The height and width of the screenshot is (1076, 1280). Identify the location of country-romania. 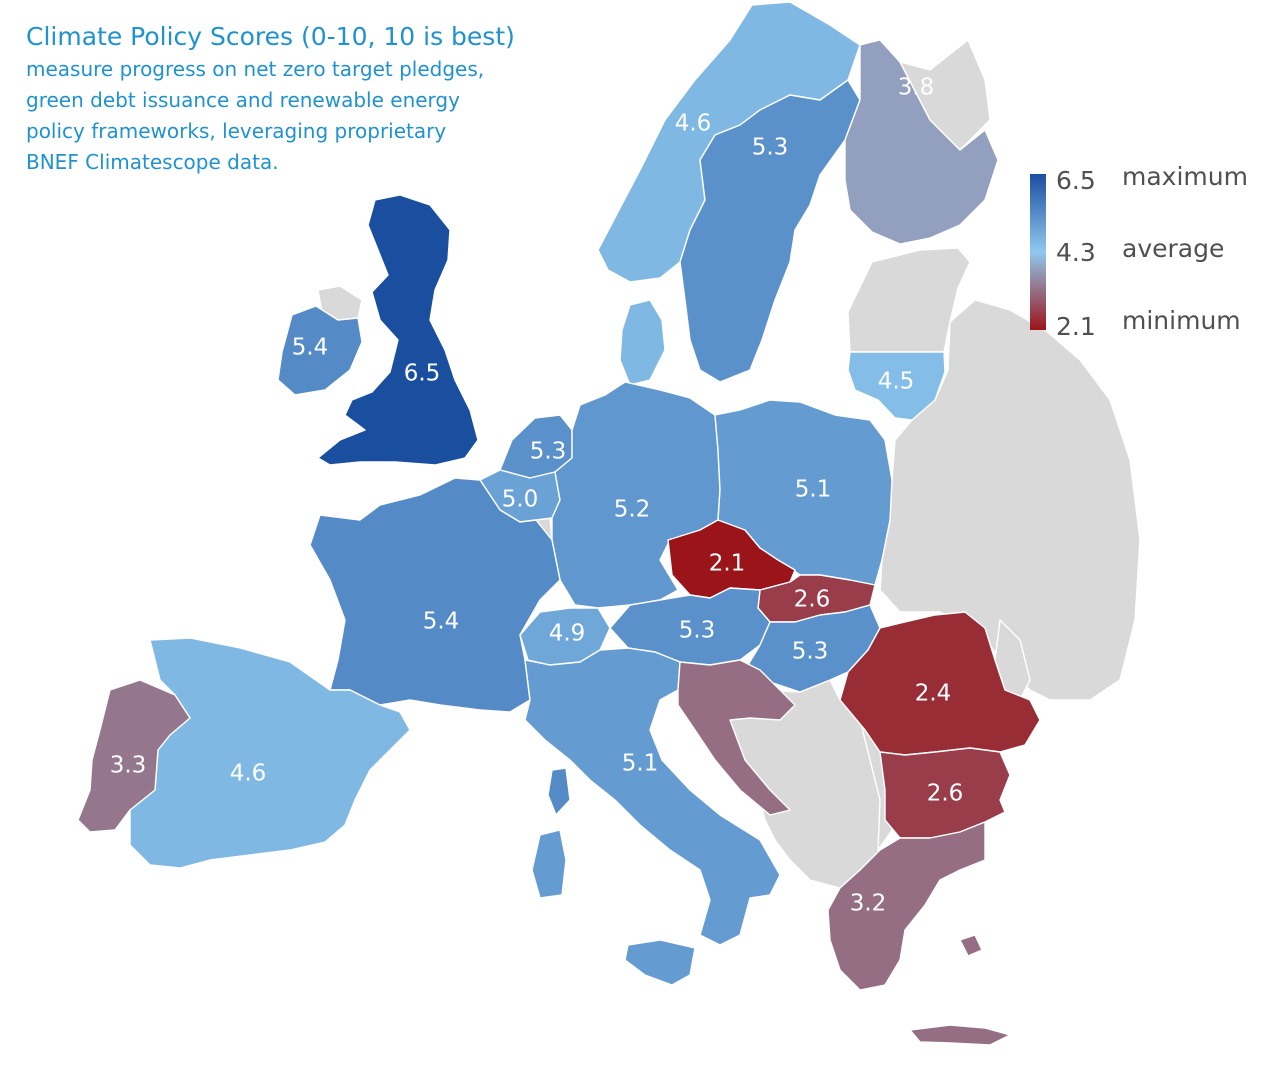
(940, 683).